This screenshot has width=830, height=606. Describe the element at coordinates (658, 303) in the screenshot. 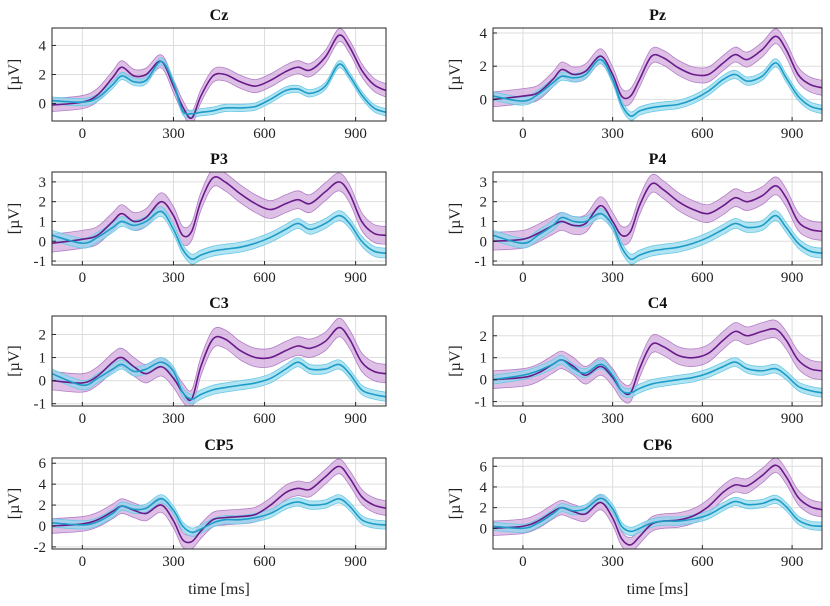

I see `panel-title: C4` at that location.